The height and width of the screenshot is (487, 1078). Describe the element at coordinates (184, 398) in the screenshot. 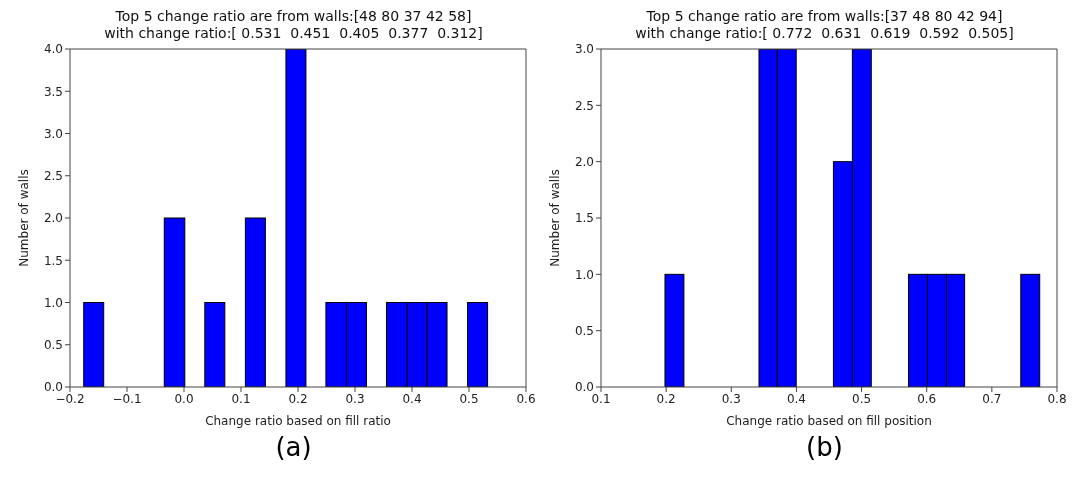

I see `x-tick-label: 0.0` at that location.